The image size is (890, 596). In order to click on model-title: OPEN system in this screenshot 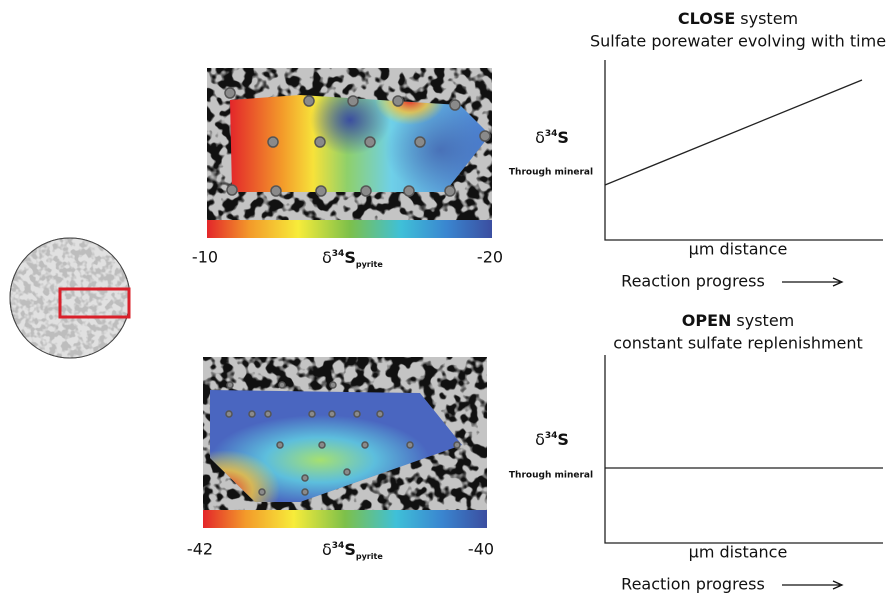, I will do `click(738, 320)`.